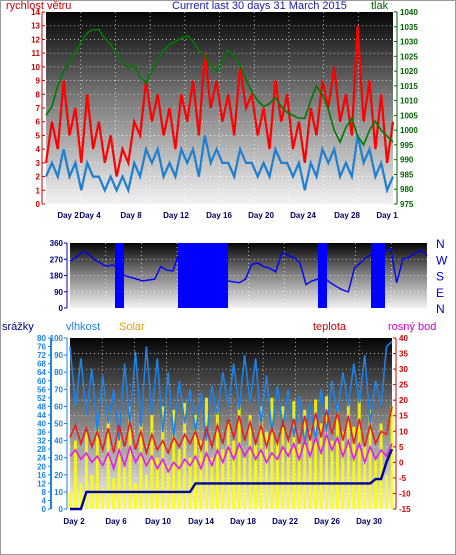 This screenshot has width=456, height=555. Describe the element at coordinates (38, 108) in the screenshot. I see `wind-tick-label: 7` at that location.